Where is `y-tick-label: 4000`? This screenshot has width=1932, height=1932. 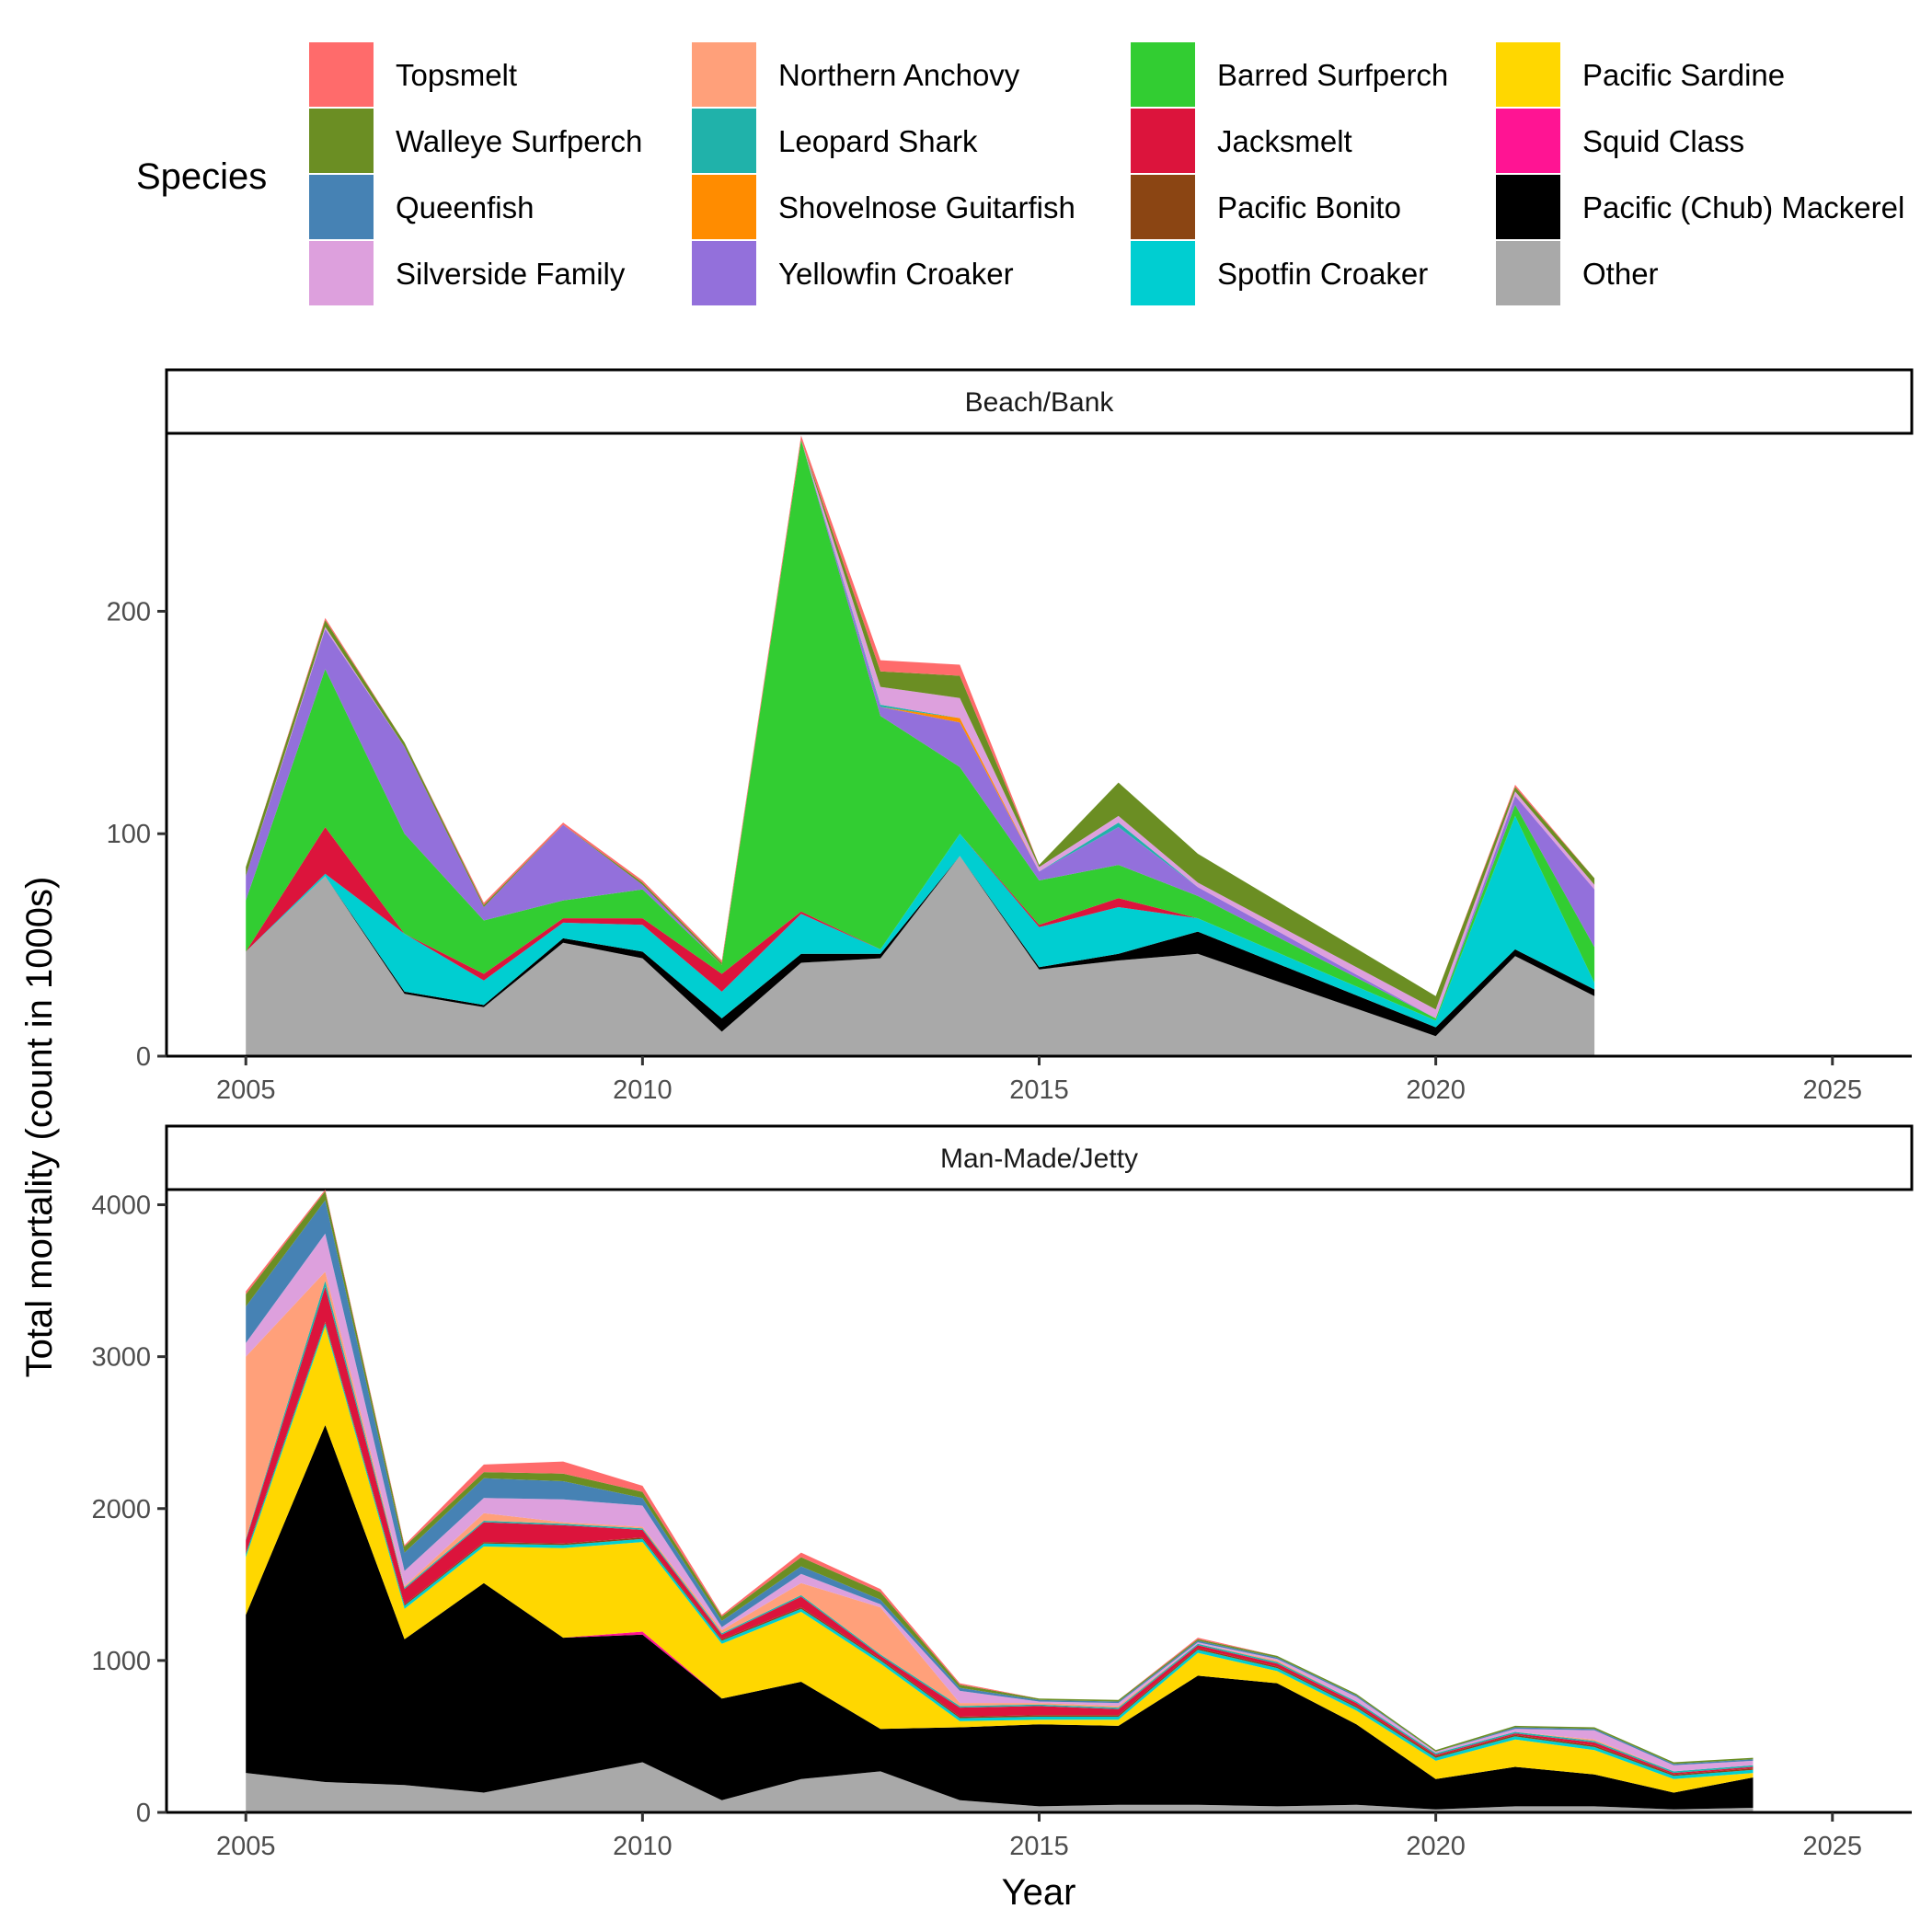 y-tick-label: 4000 is located at coordinates (121, 1206).